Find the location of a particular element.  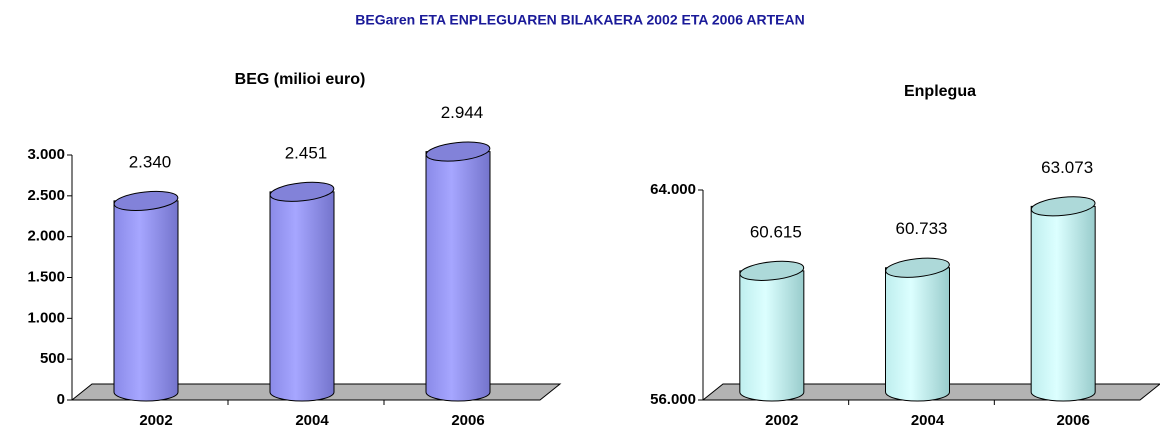

value-label: 2.340 is located at coordinates (150, 161).